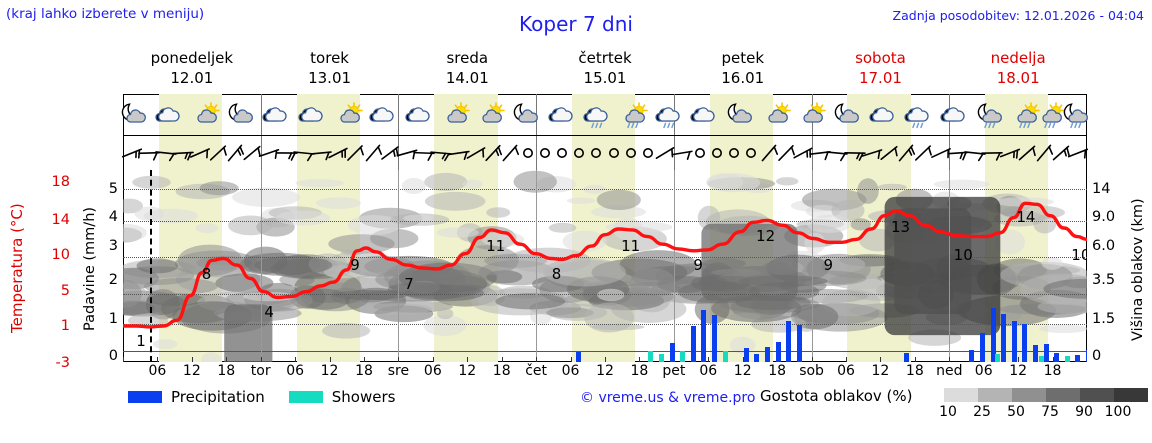  I want to click on cloud-density-tick: 25, so click(982, 412).